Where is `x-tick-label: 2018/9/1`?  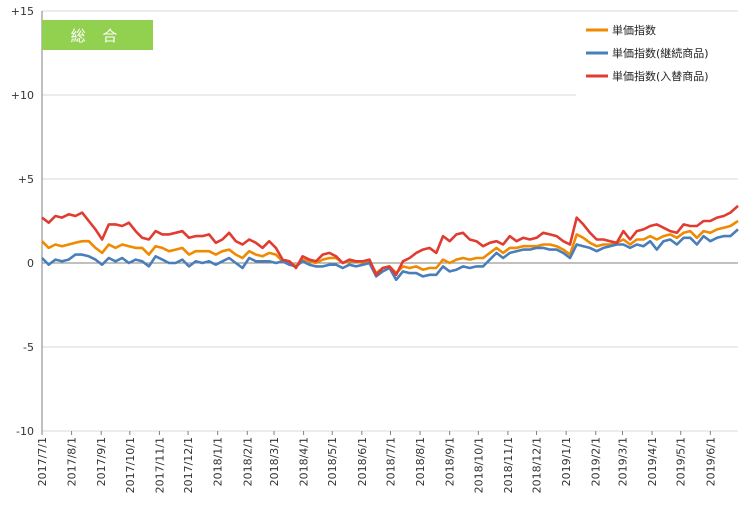
x-tick-label: 2018/9/1 is located at coordinates (450, 461).